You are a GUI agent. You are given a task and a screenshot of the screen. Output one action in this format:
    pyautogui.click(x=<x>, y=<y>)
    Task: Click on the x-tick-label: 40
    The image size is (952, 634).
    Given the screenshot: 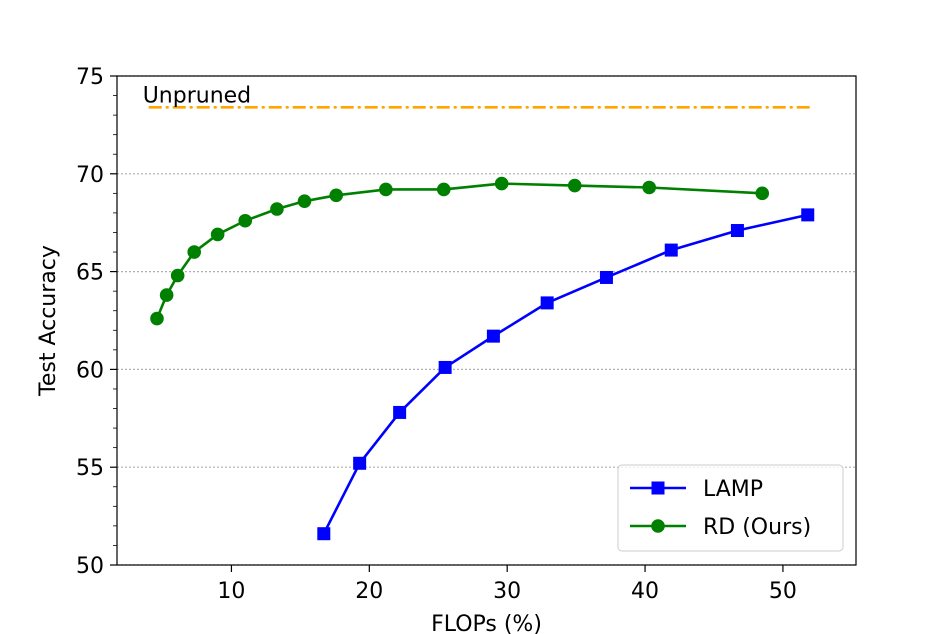 What is the action you would take?
    pyautogui.click(x=645, y=591)
    